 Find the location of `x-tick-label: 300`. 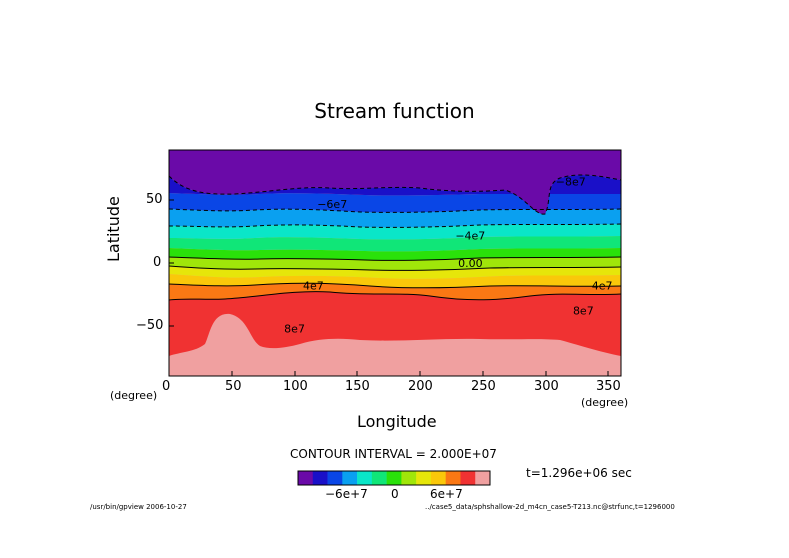

x-tick-label: 300 is located at coordinates (546, 386).